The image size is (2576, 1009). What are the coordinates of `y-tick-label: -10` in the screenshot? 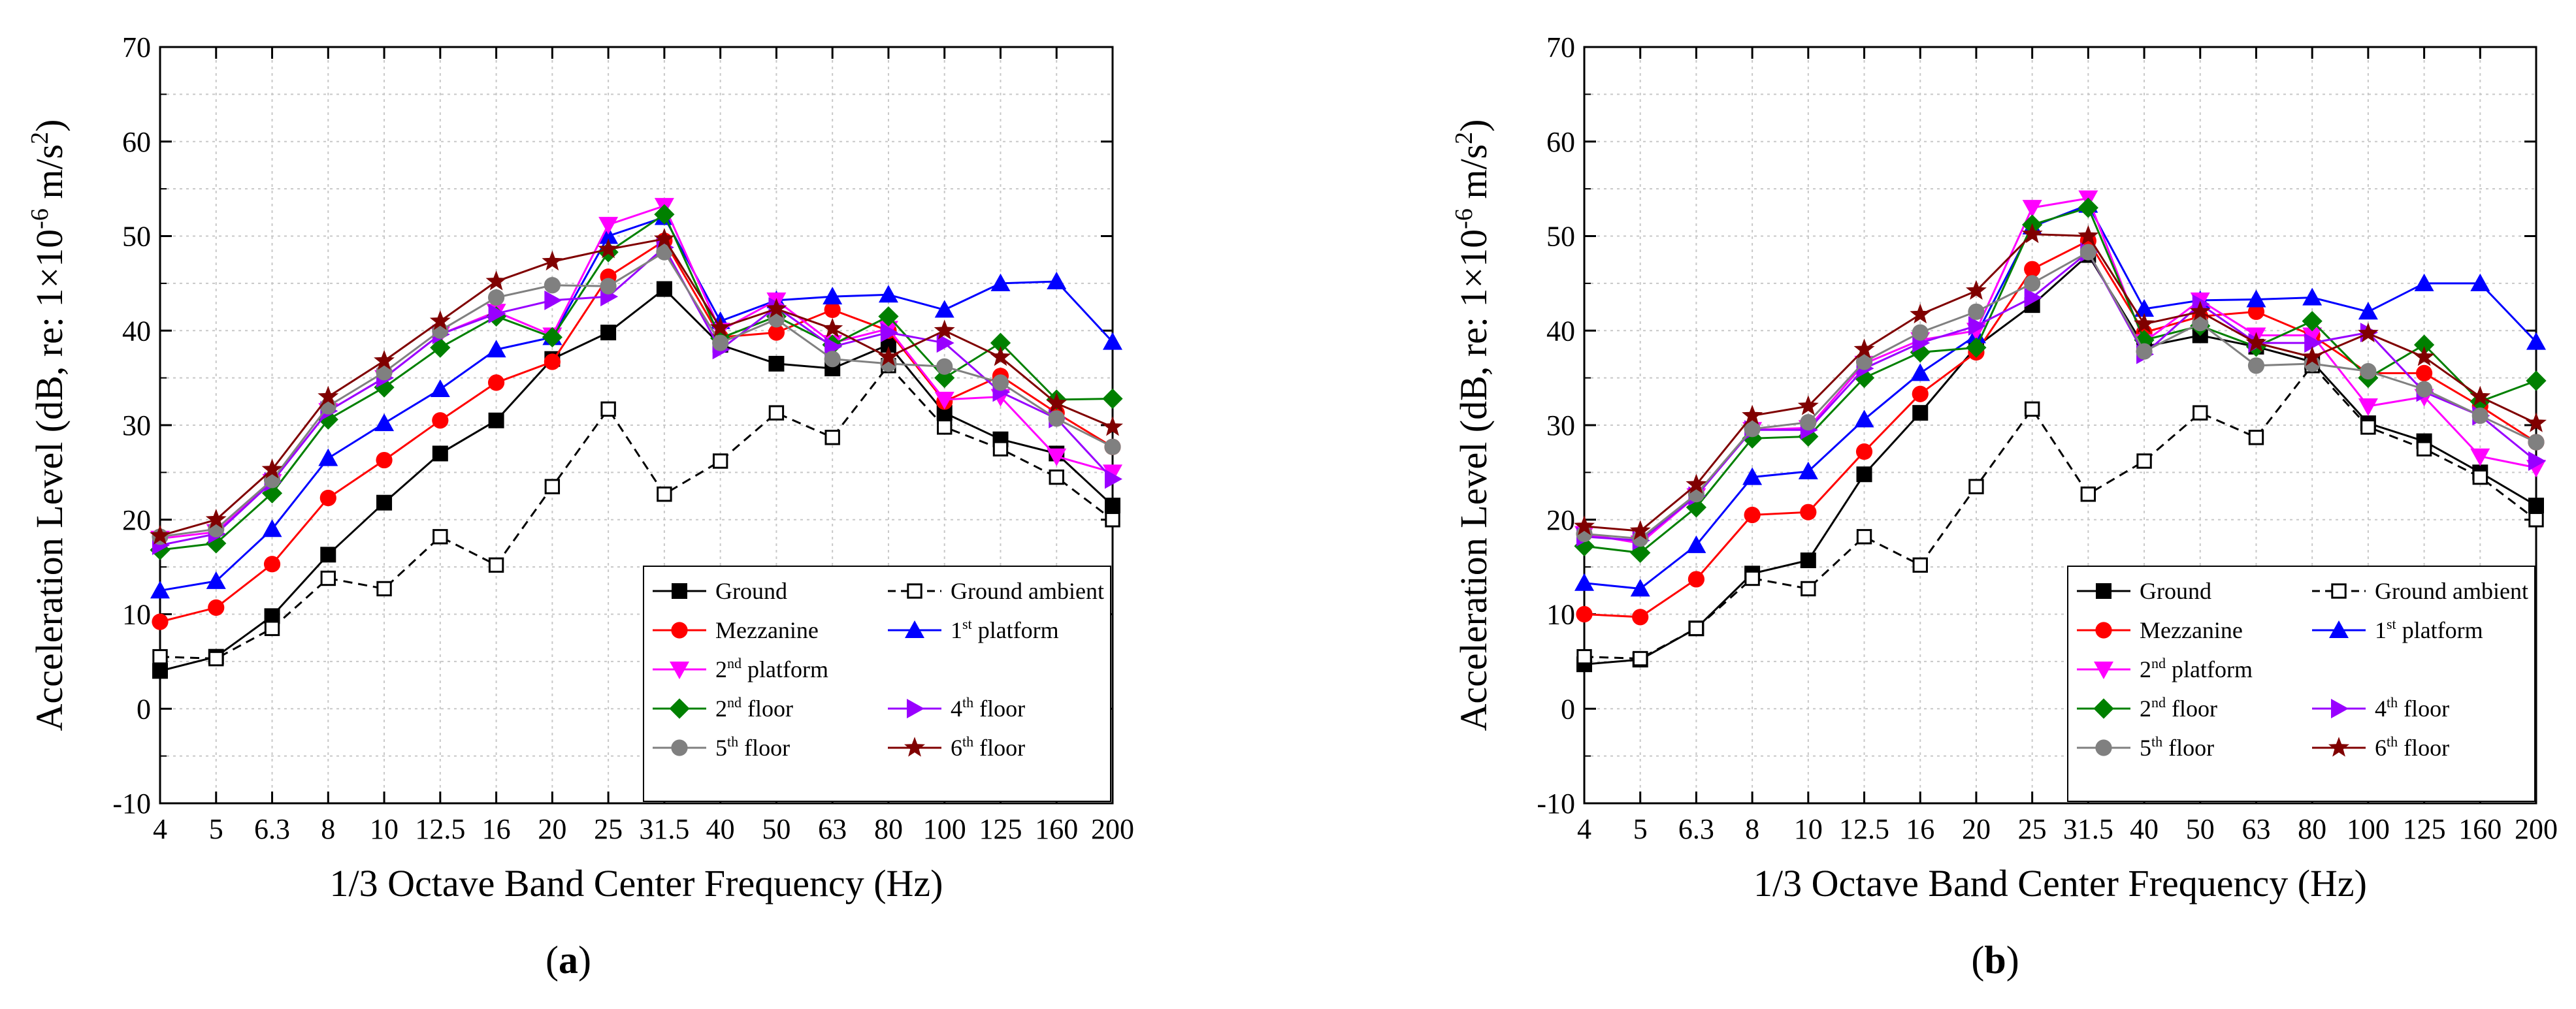 It's located at (131, 804).